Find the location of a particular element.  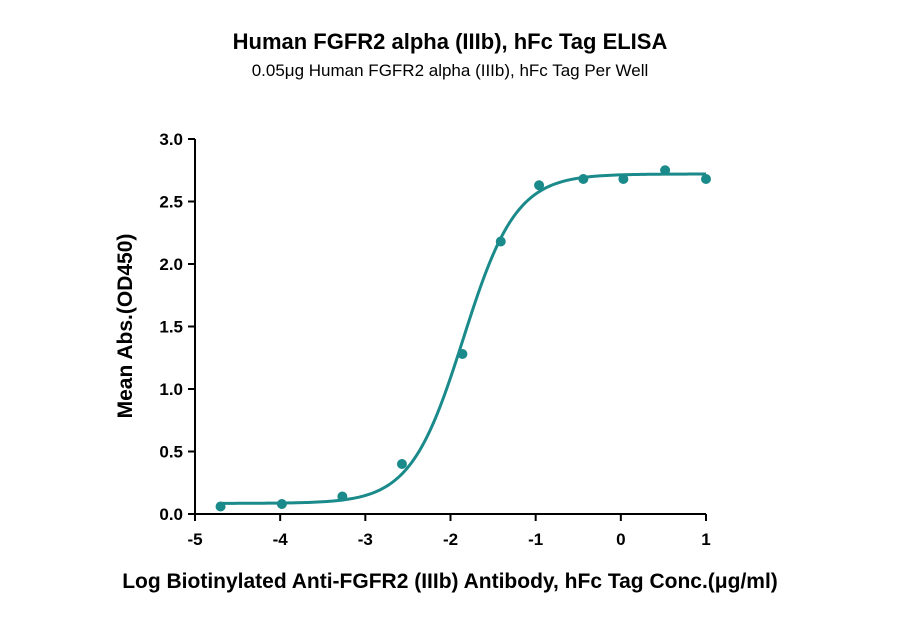

y-tick-label: 1.5 is located at coordinates (171, 327).